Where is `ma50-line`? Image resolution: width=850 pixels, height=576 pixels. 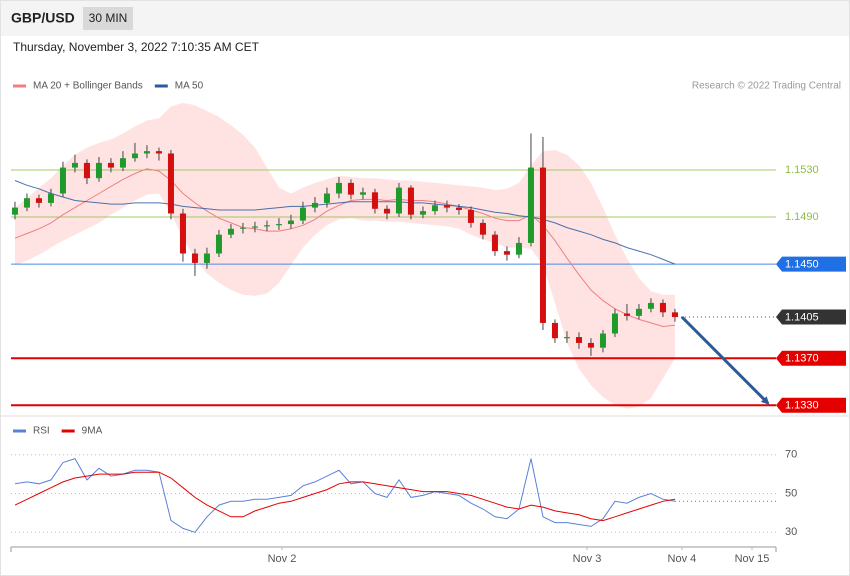 ma50-line is located at coordinates (345, 222).